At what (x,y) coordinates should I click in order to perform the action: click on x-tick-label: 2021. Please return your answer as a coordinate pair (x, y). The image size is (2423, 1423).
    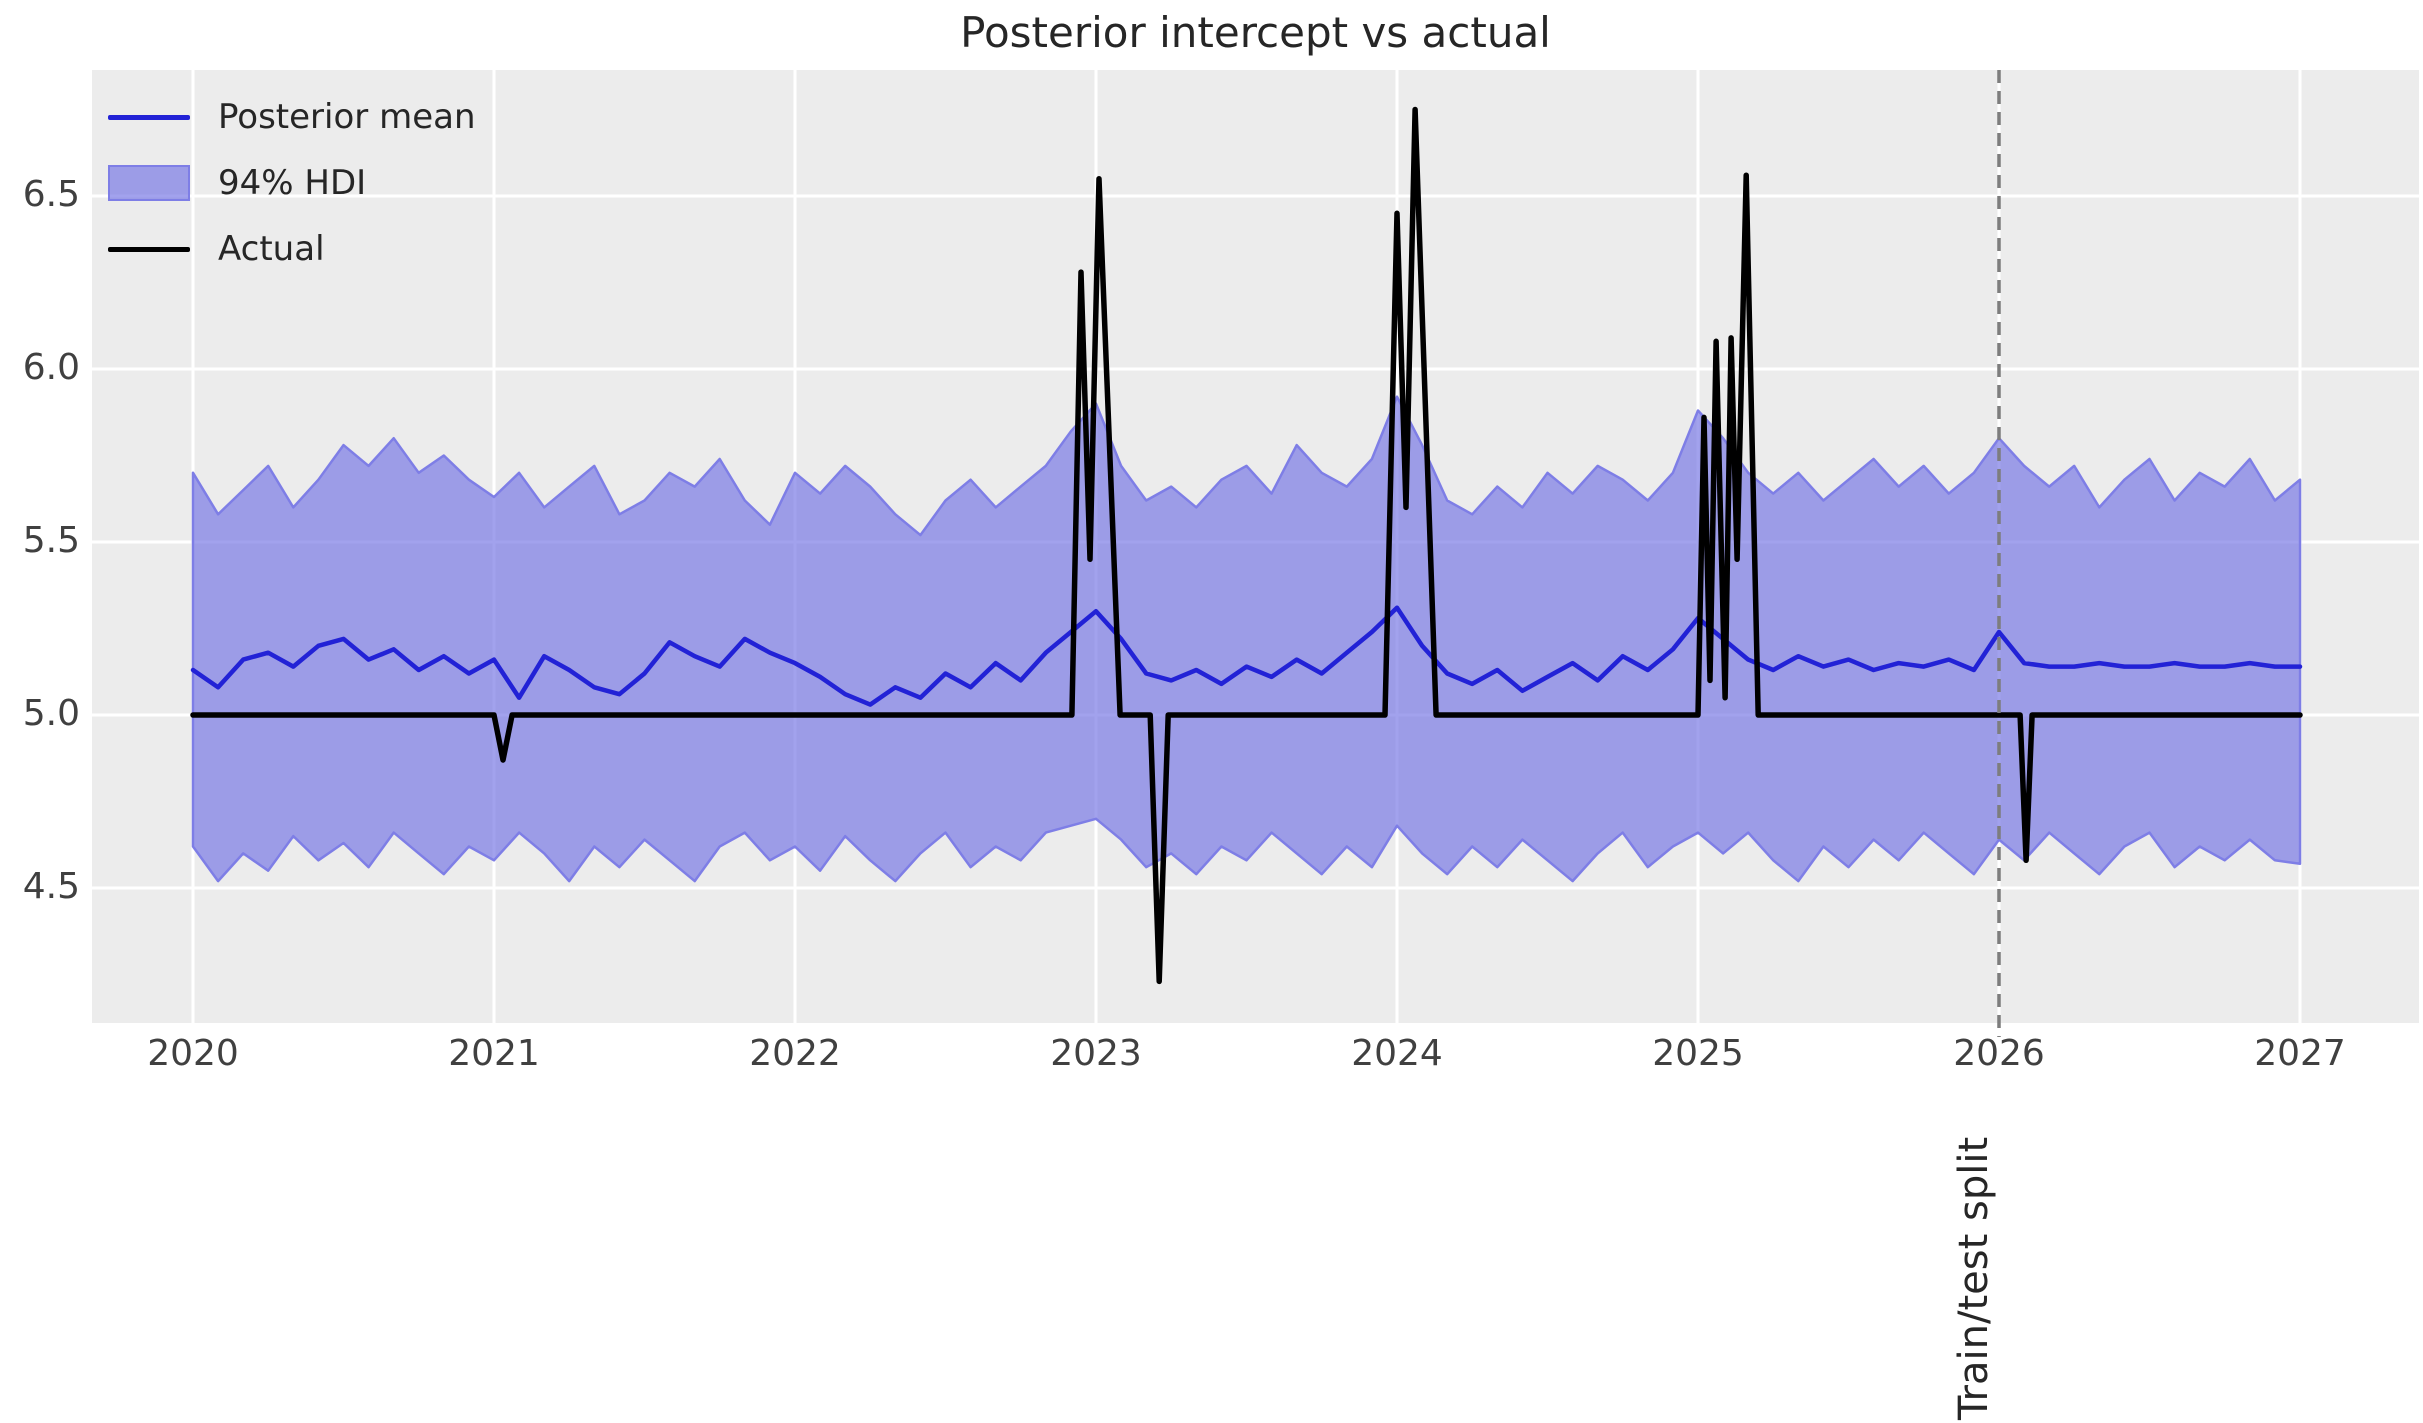
    Looking at the image, I should click on (494, 1053).